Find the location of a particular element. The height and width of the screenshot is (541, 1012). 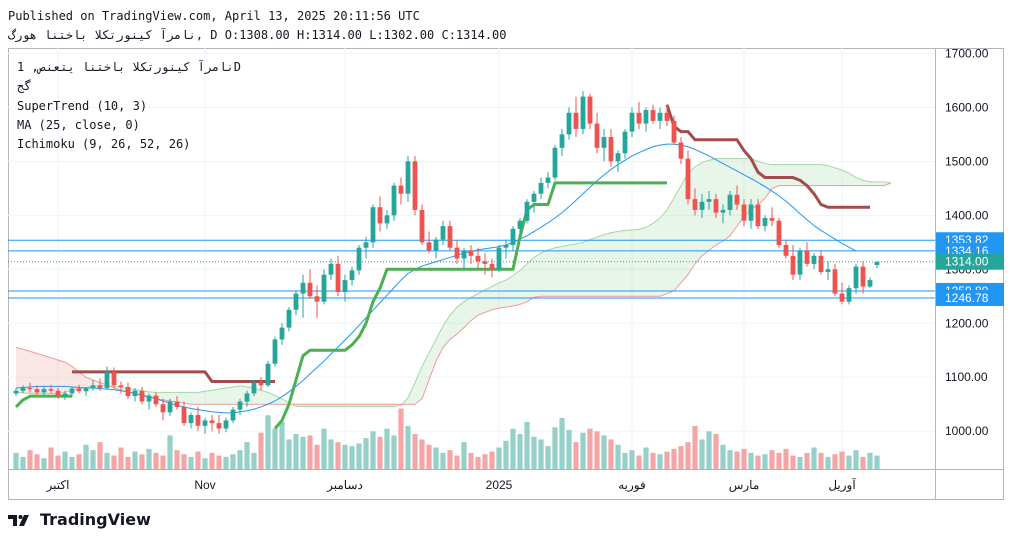

y-tick-label: 1000.00 is located at coordinates (967, 431).